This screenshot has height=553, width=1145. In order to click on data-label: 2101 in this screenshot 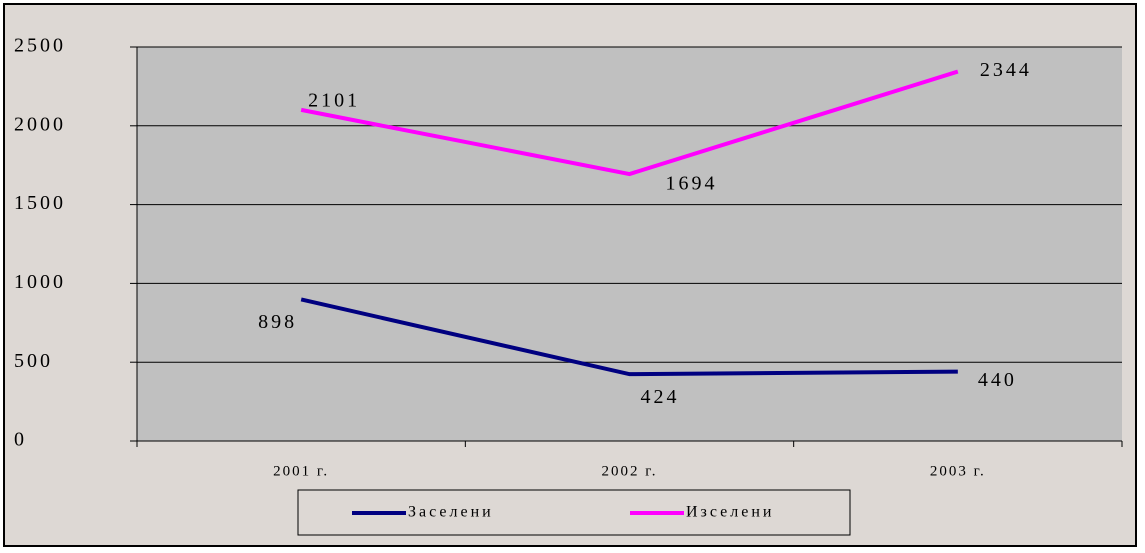, I will do `click(334, 100)`.